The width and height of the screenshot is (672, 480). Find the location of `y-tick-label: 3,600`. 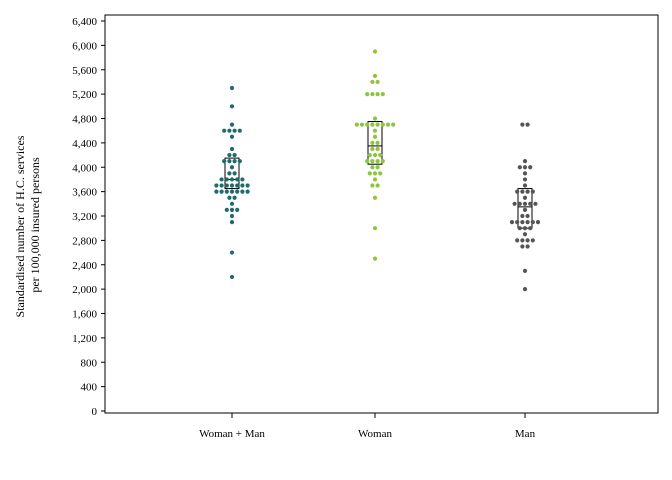

y-tick-label: 3,600 is located at coordinates (84, 193).